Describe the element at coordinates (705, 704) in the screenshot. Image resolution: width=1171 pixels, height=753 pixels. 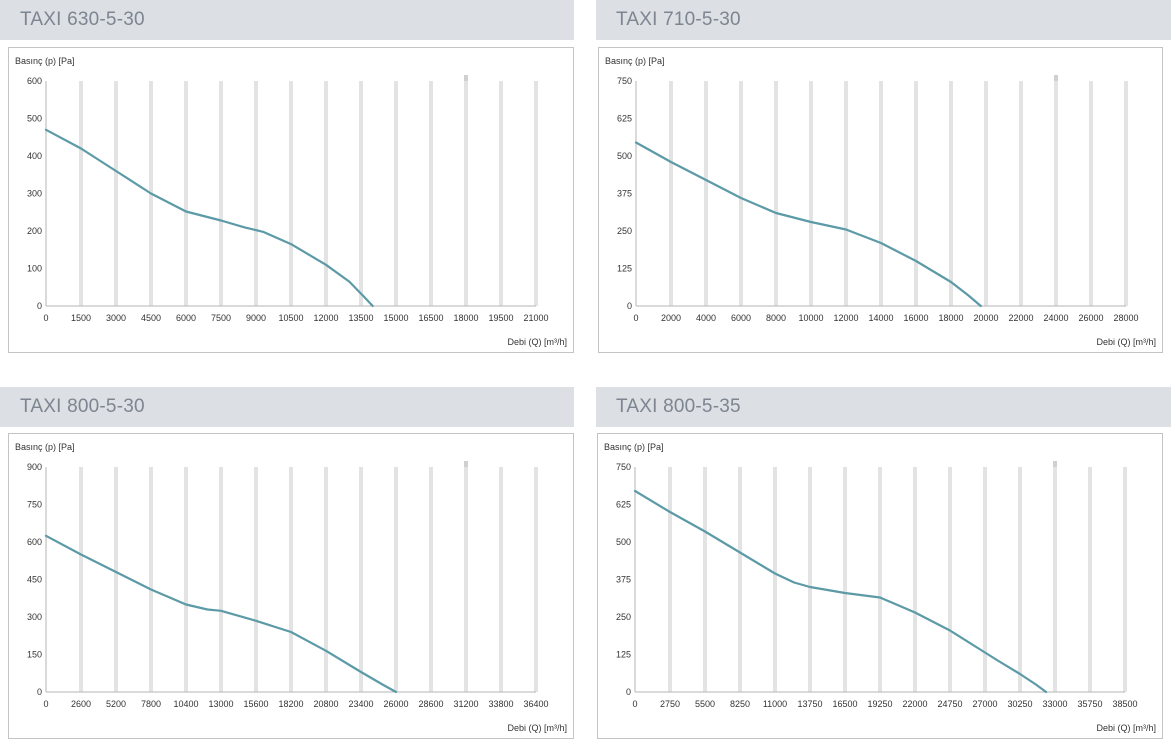
I see `x-tick-label: 5500` at that location.